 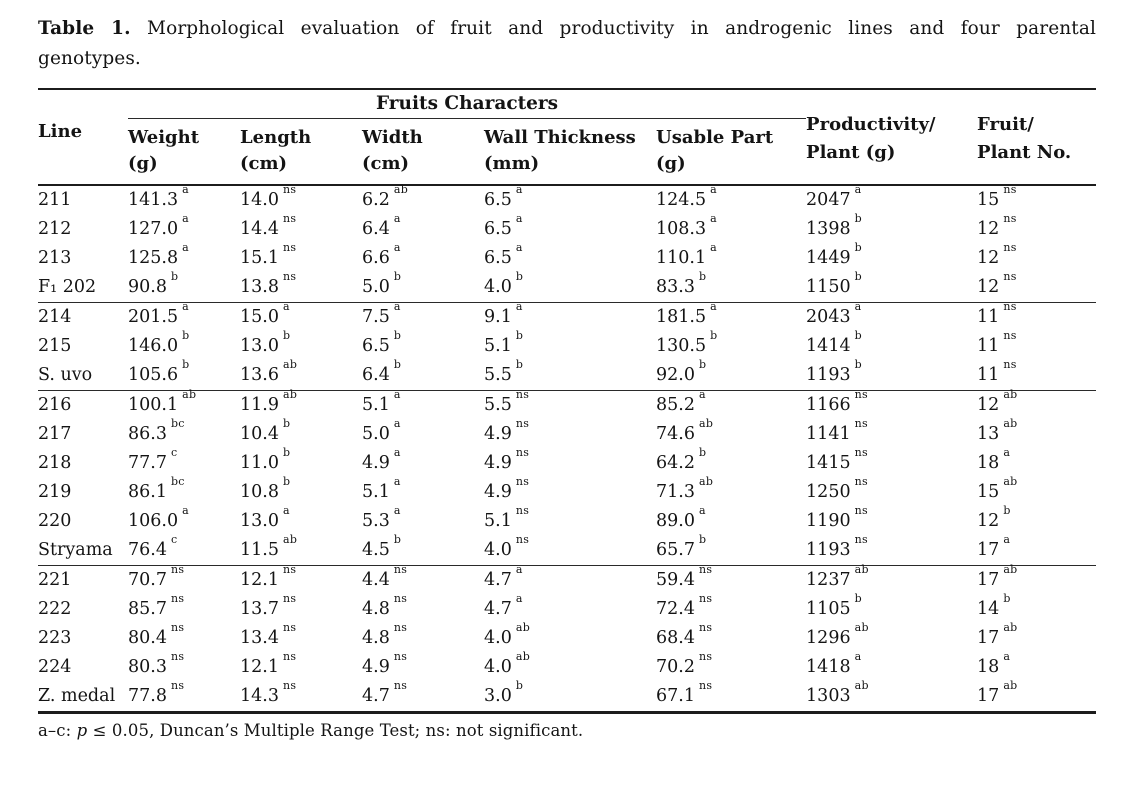 What do you see at coordinates (57, 730) in the screenshot?
I see `footnote-prefix: a–c:` at bounding box center [57, 730].